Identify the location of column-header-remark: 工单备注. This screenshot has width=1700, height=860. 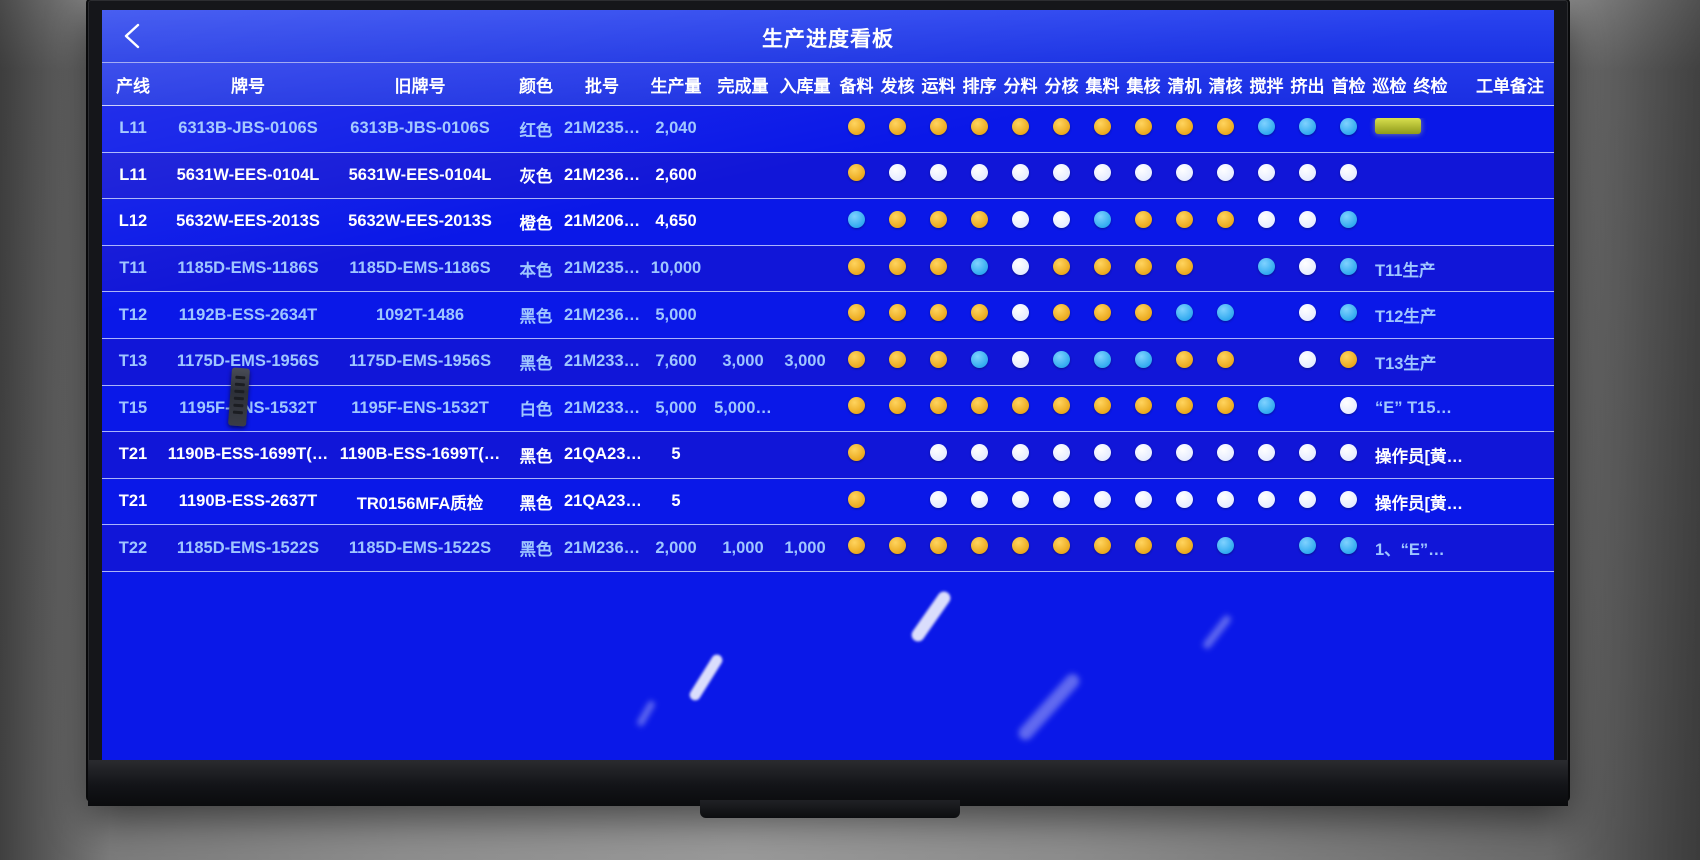
(1510, 86).